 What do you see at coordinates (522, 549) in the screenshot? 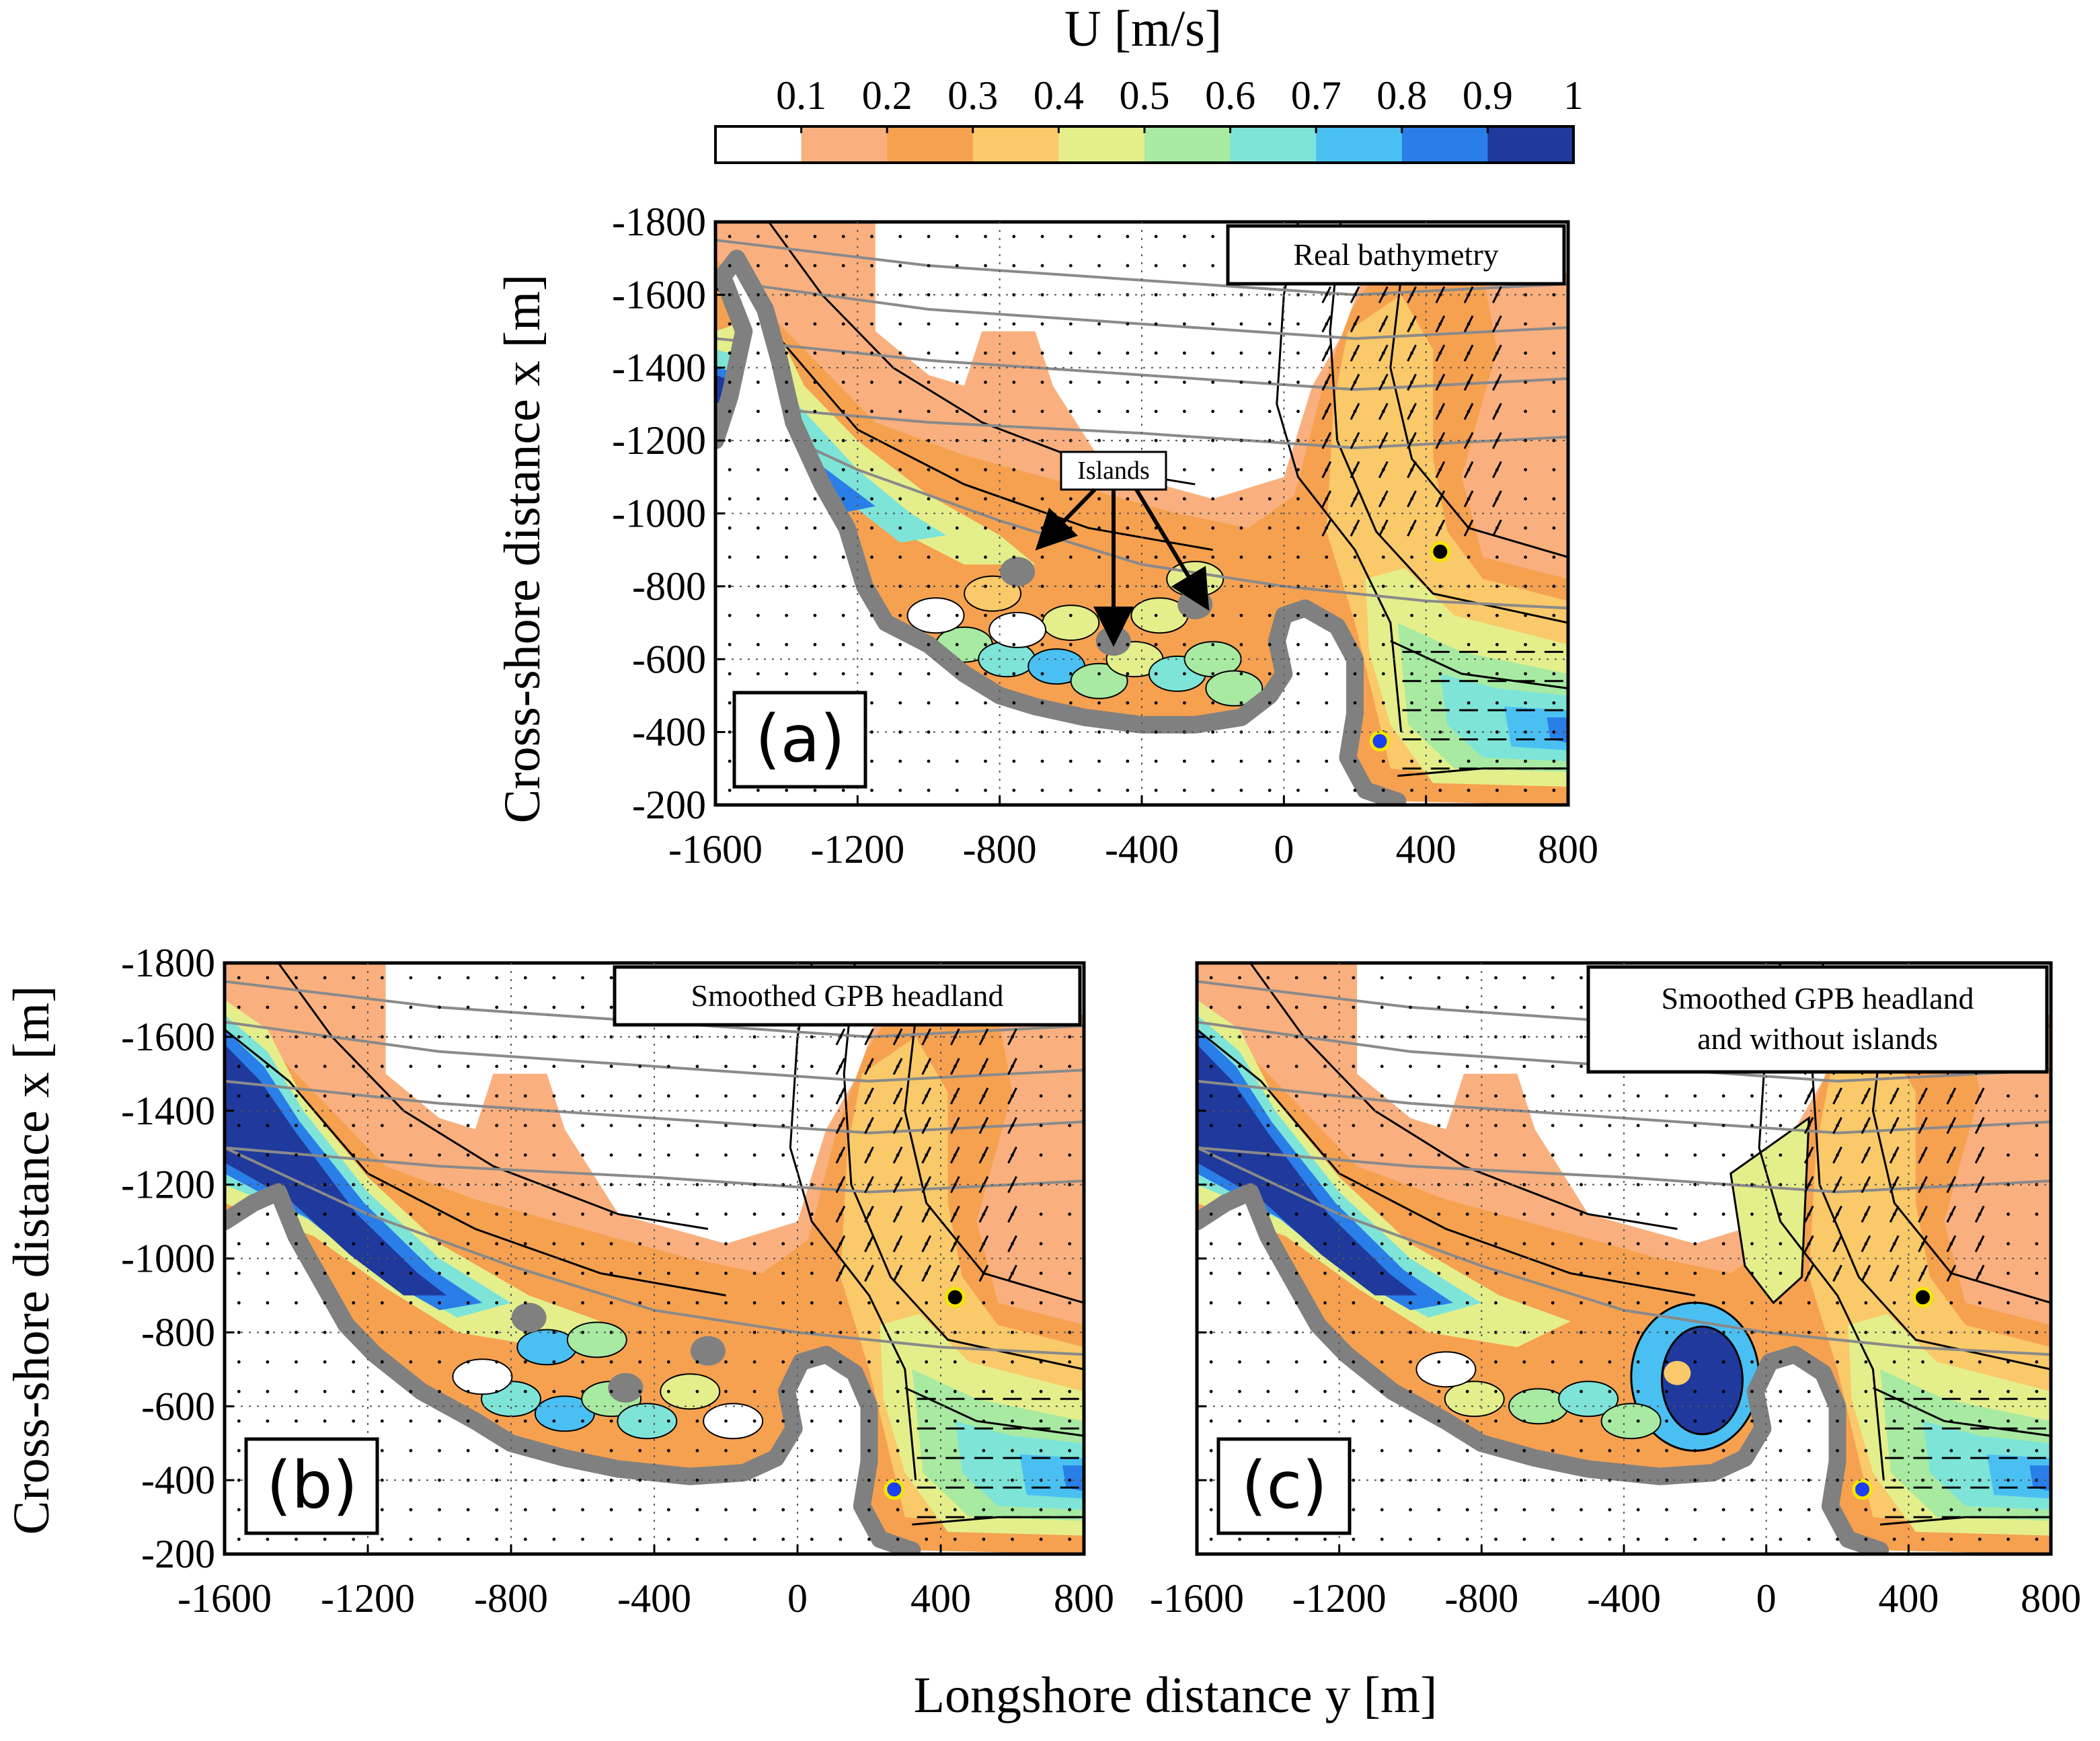
I see `y-axis-label-top: Cross-shore distance x [m]` at bounding box center [522, 549].